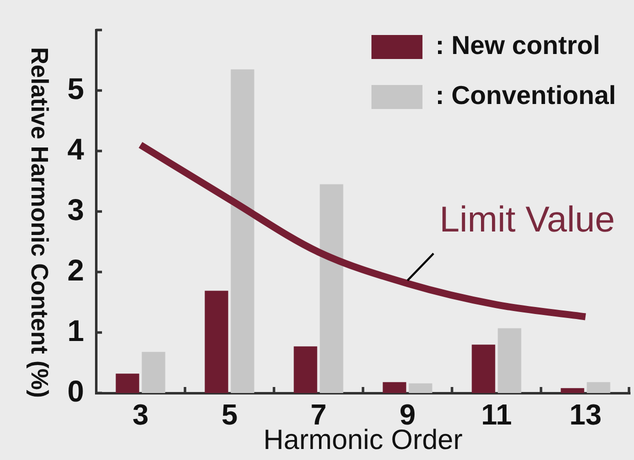  What do you see at coordinates (229, 415) in the screenshot?
I see `x-tick-label: 5` at bounding box center [229, 415].